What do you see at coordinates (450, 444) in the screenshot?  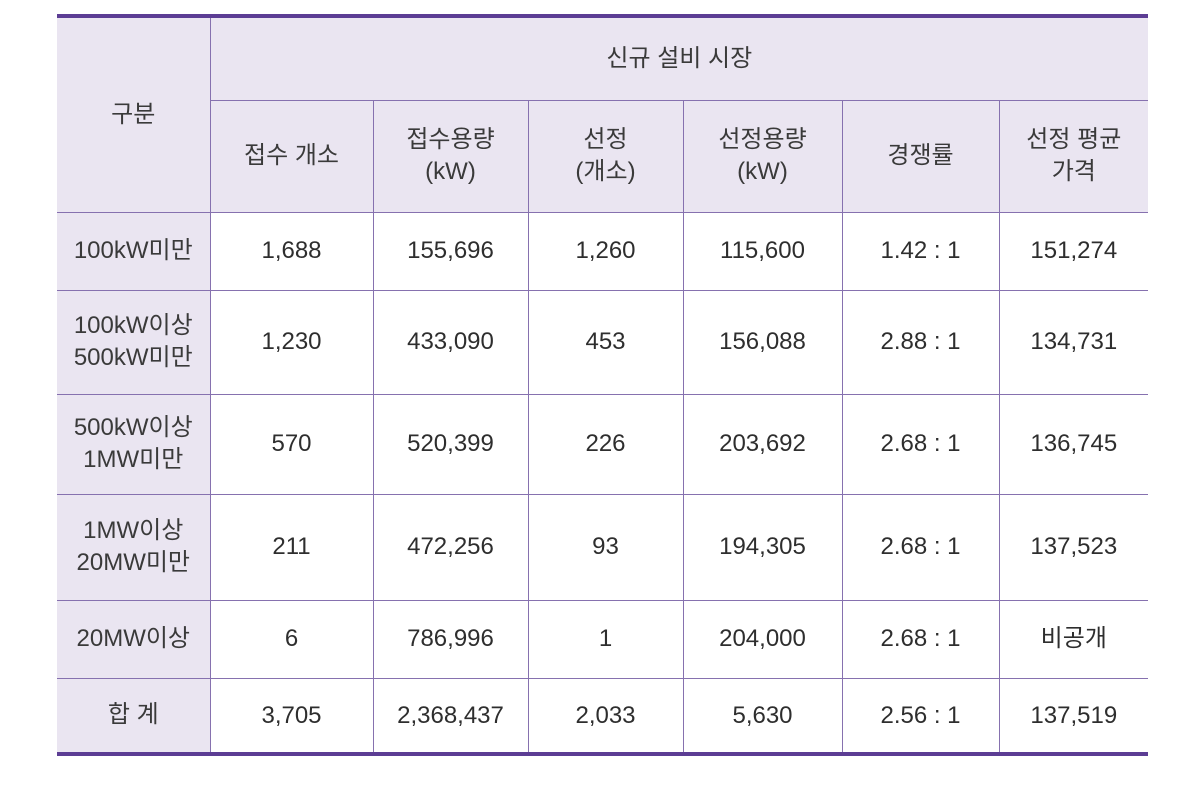 I see `cell: 520,399` at bounding box center [450, 444].